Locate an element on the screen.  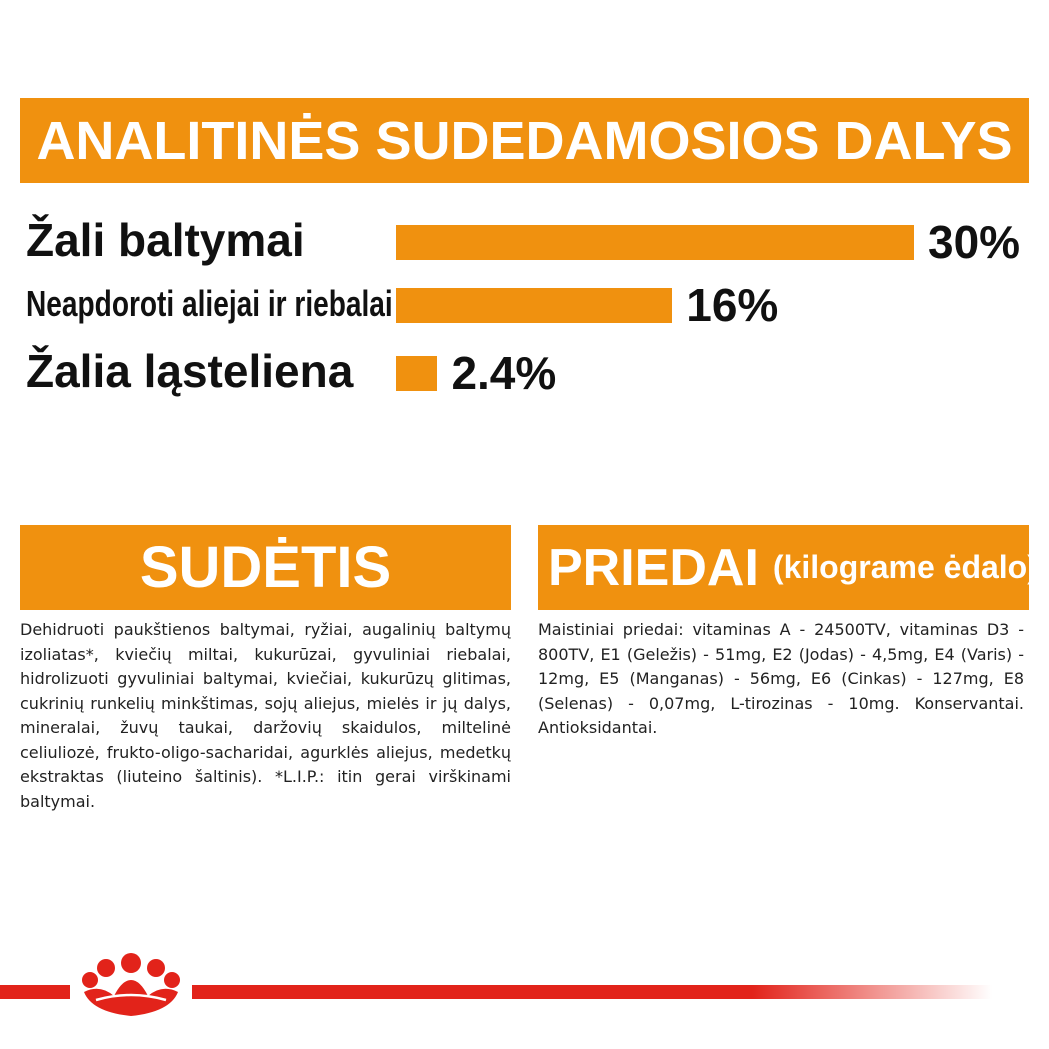
main-header-title: ANALITINĖS SUDEDAMOSIOS DALYS is located at coordinates (524, 140).